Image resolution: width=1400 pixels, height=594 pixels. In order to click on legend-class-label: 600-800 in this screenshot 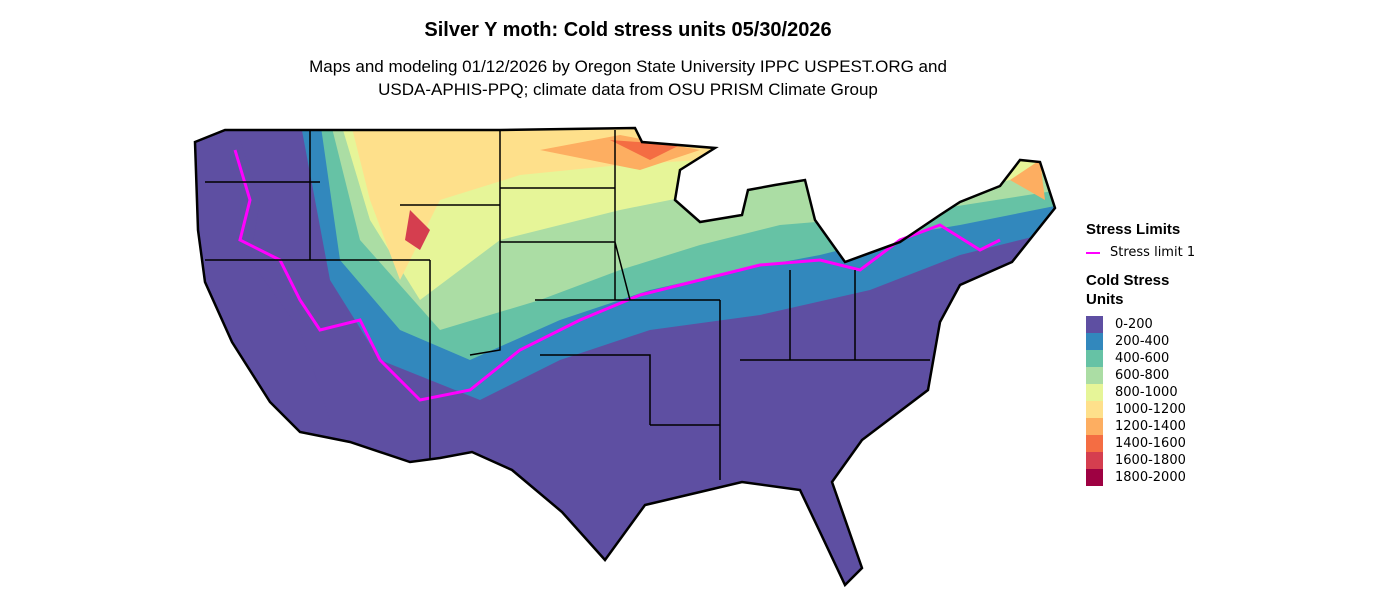, I will do `click(1142, 375)`.